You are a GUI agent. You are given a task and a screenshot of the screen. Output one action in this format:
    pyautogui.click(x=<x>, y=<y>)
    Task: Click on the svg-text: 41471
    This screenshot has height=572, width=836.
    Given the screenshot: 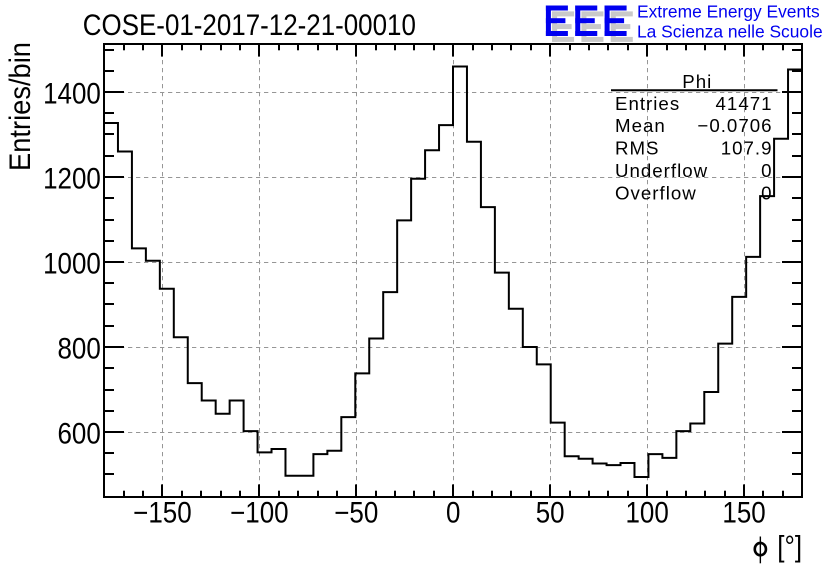 What is the action you would take?
    pyautogui.click(x=744, y=103)
    